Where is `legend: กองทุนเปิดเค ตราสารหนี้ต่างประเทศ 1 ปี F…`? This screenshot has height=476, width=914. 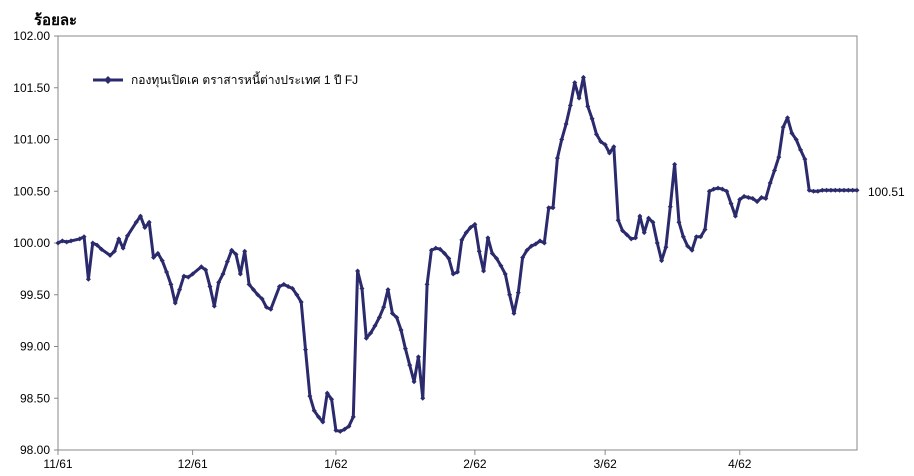 legend: กองทุนเปิดเค ตราสารหนี้ต่างประเทศ 1 ปี F… is located at coordinates (225, 79).